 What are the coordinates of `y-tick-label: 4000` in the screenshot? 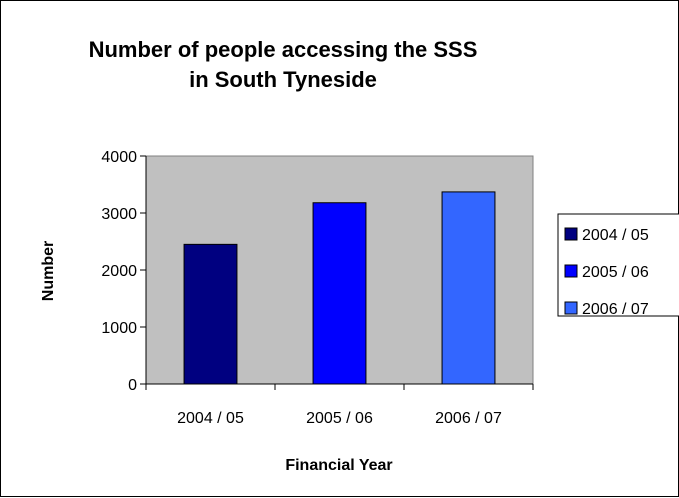 It's located at (119, 157).